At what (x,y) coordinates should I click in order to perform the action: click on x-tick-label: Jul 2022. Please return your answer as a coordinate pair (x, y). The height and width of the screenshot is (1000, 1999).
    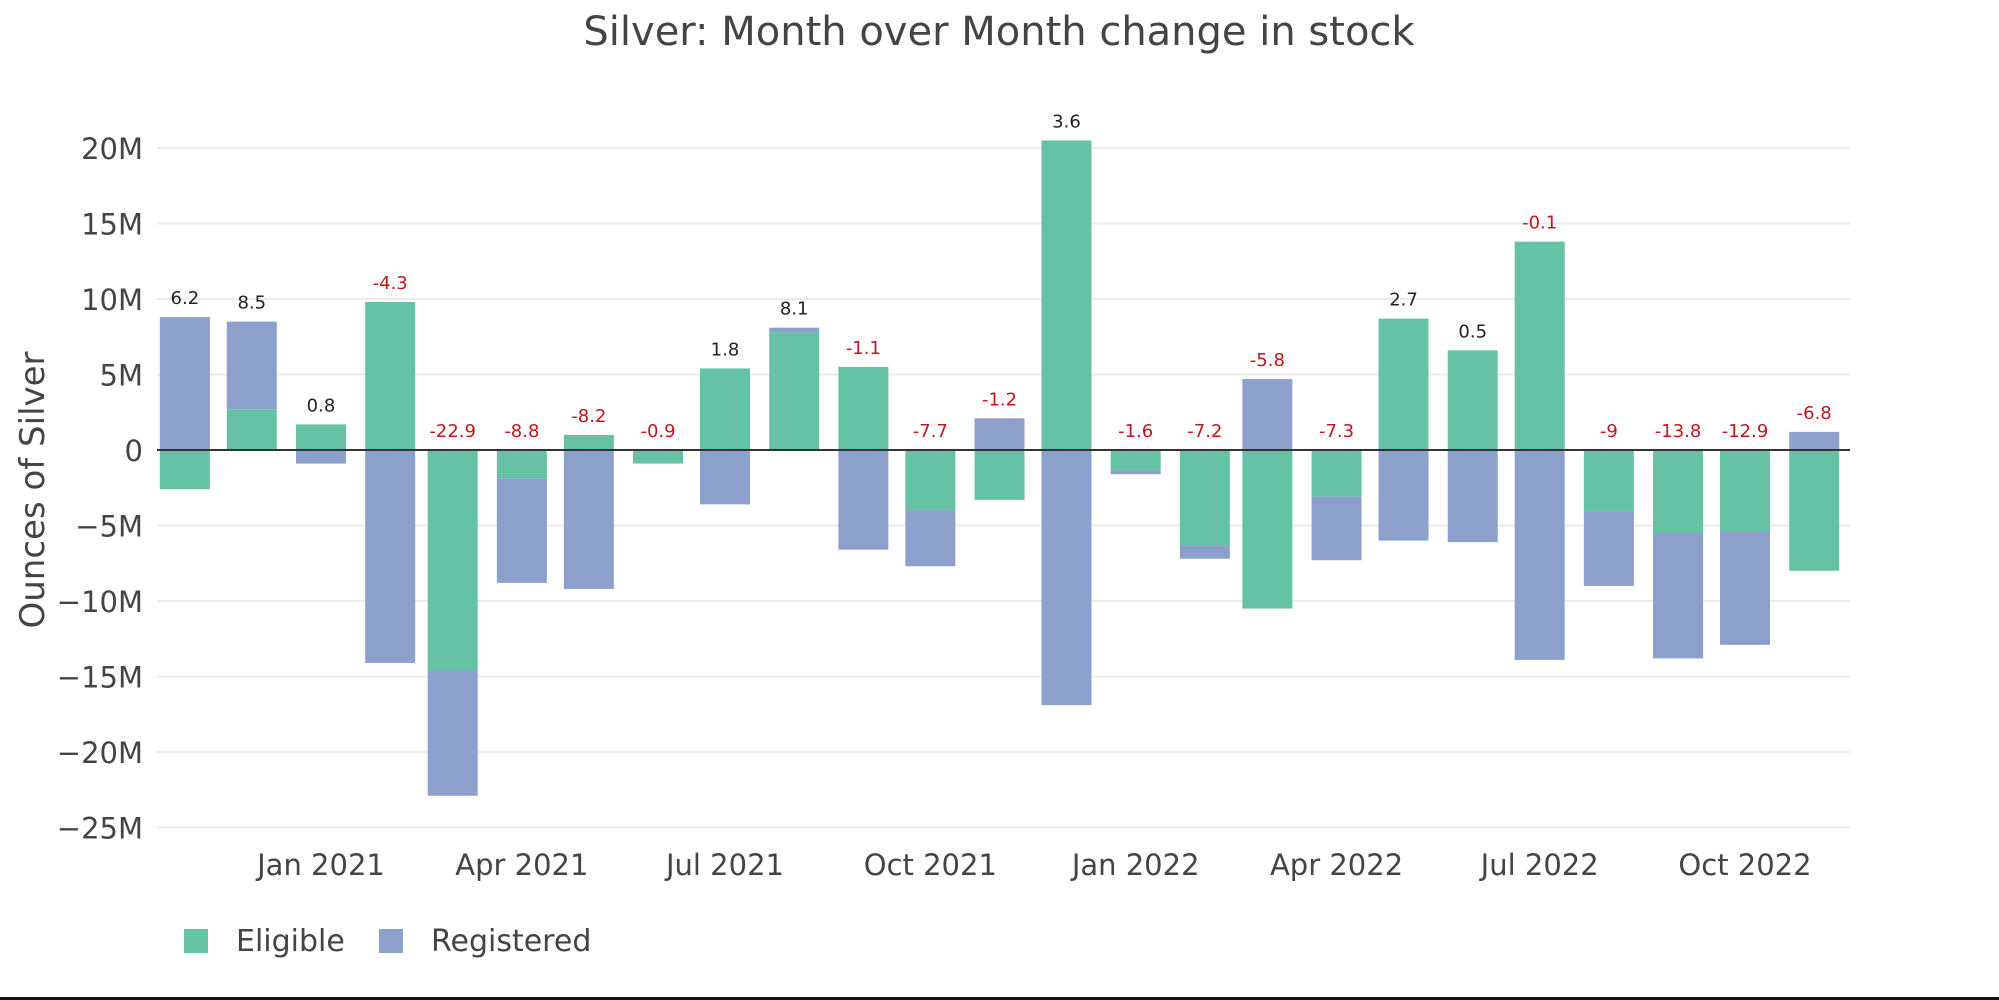
    Looking at the image, I should click on (1539, 865).